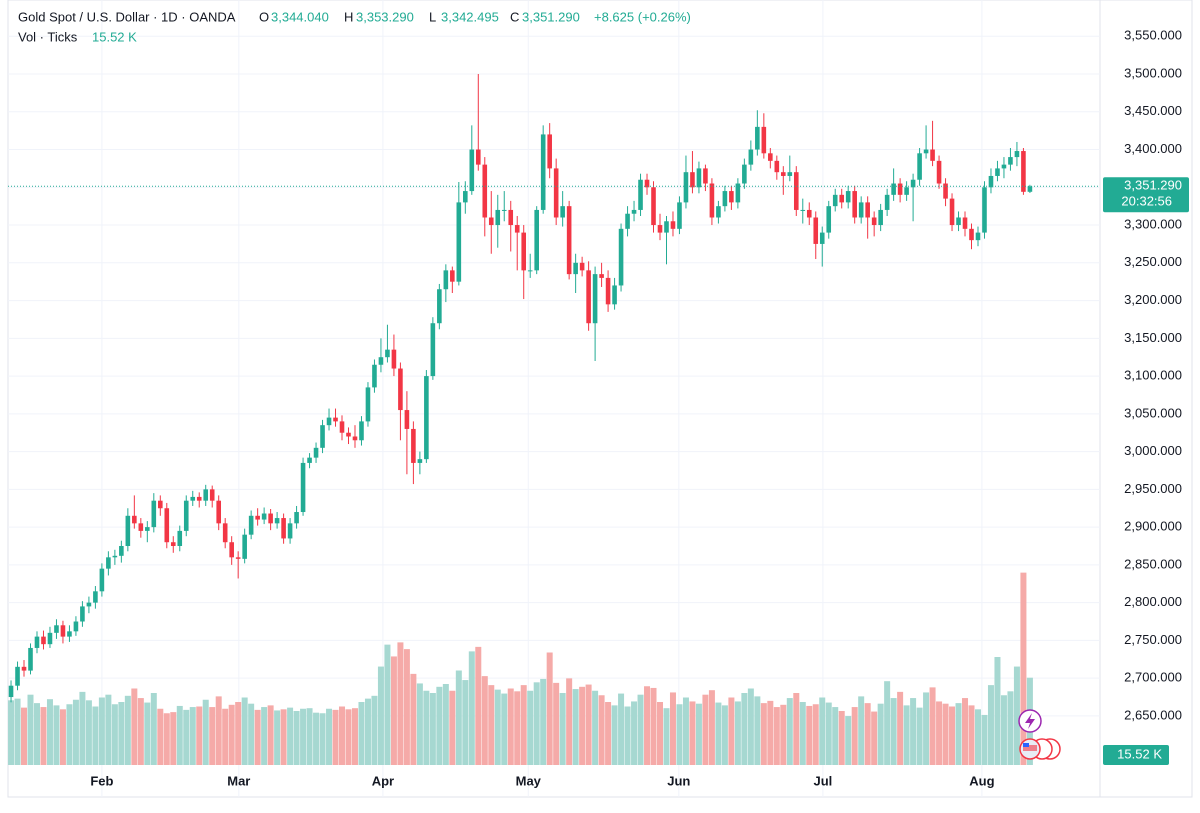  Describe the element at coordinates (1030, 721) in the screenshot. I see `lightning-glyph` at that location.